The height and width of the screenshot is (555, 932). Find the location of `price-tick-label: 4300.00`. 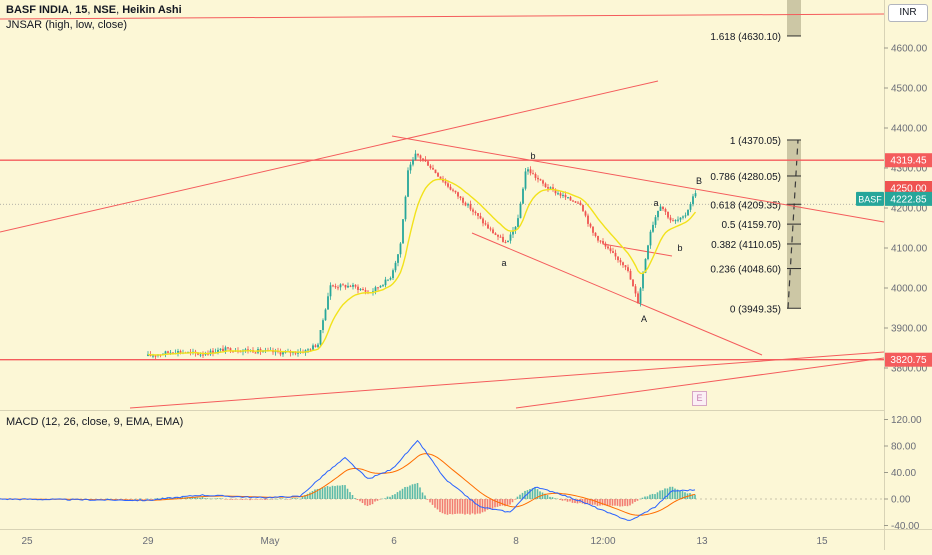

price-tick-label: 4300.00 is located at coordinates (909, 169).